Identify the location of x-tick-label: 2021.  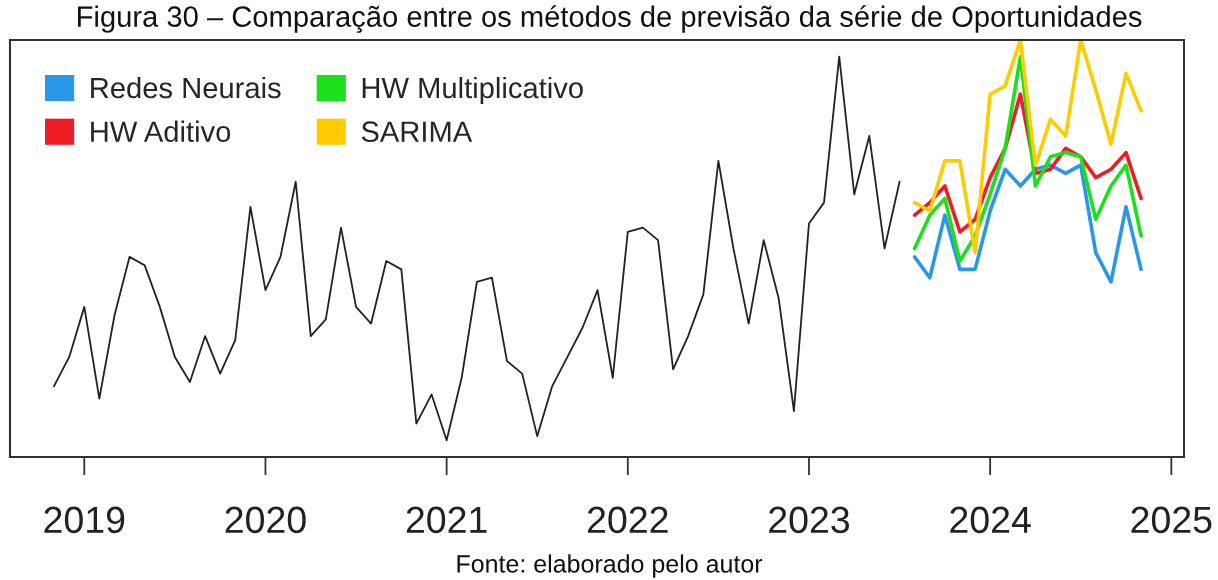
(446, 520).